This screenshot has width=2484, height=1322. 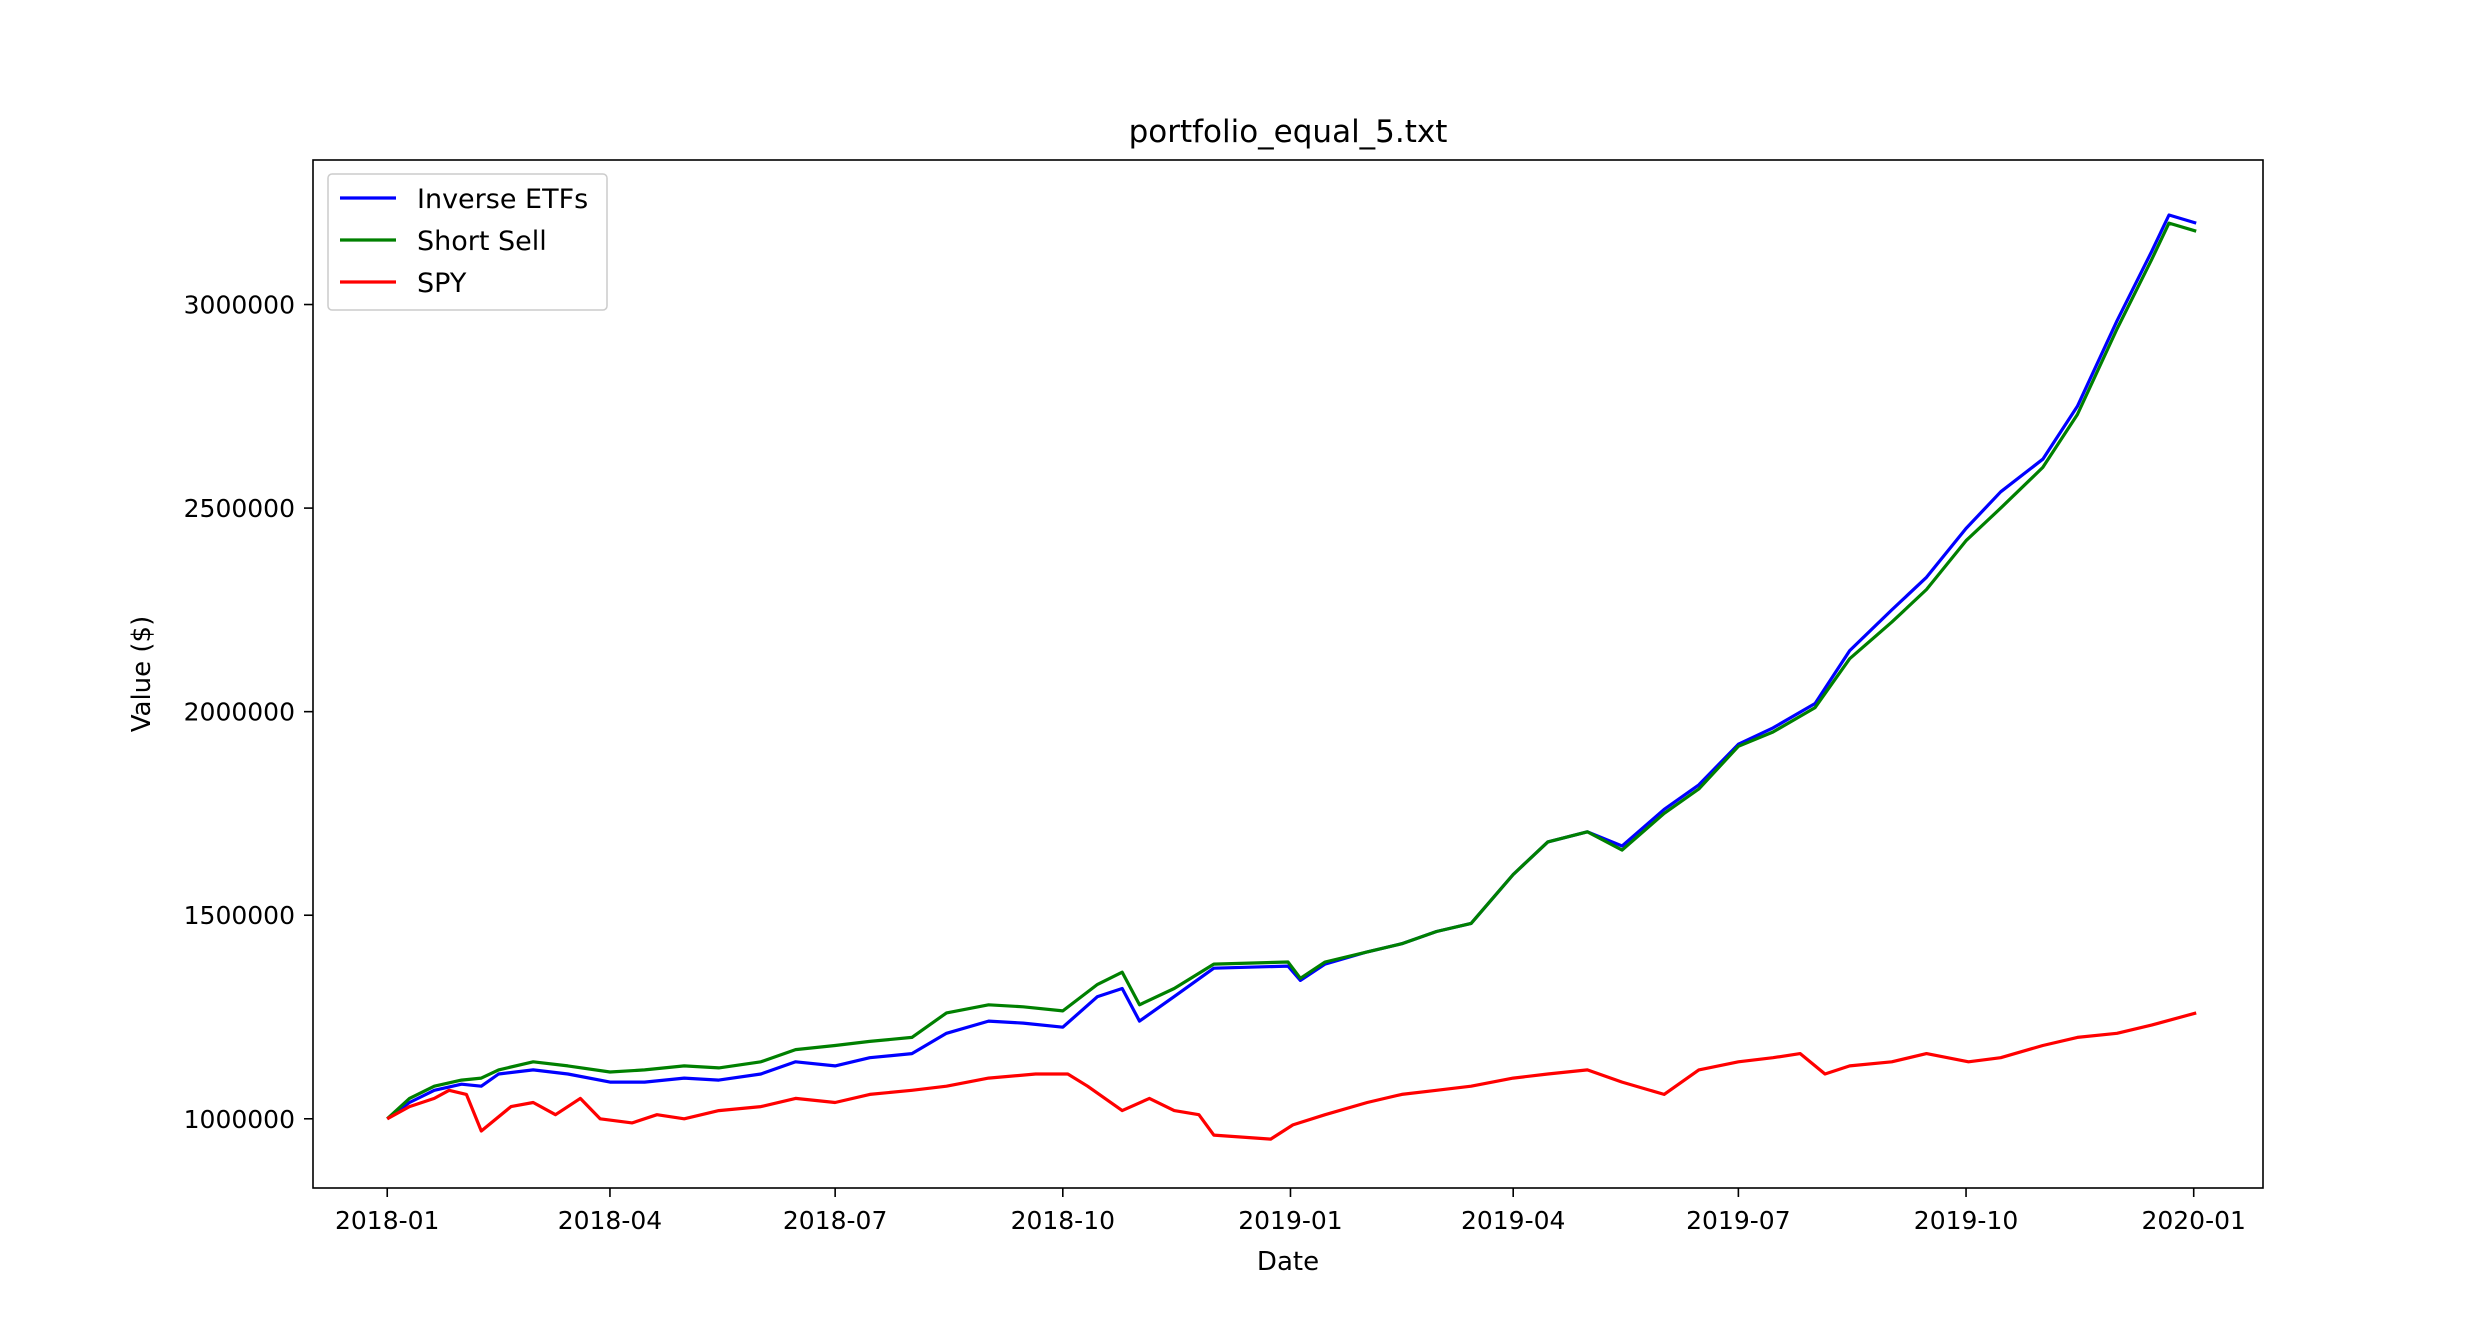 What do you see at coordinates (1290, 1220) in the screenshot?
I see `x-tick-label: 2019-01` at bounding box center [1290, 1220].